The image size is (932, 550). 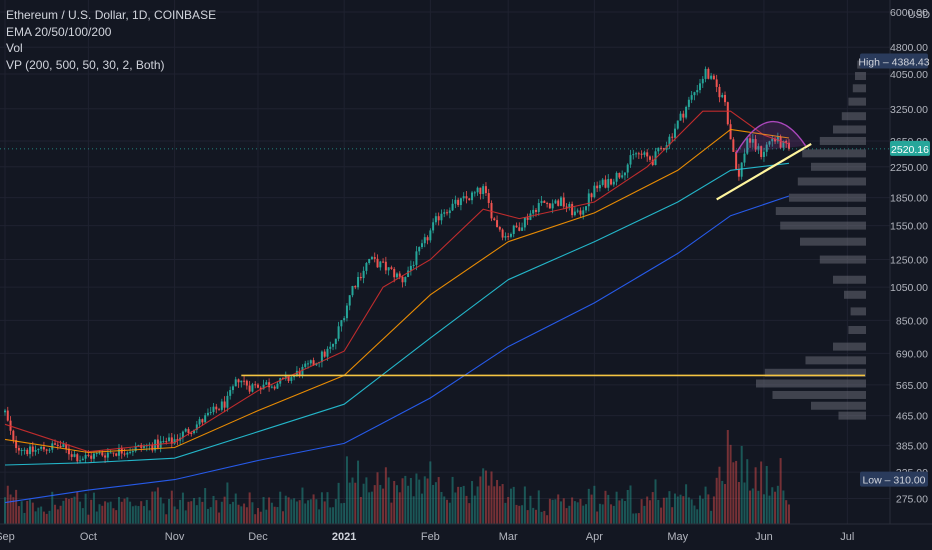 What do you see at coordinates (508, 537) in the screenshot?
I see `time-tick-label: Mar` at bounding box center [508, 537].